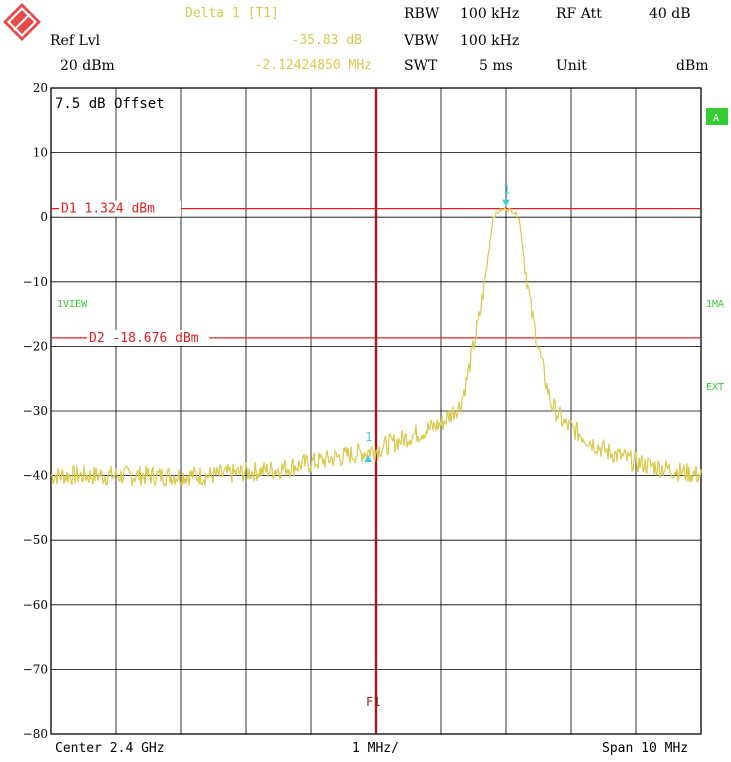  Describe the element at coordinates (421, 41) in the screenshot. I see `vbw-label: VBW` at that location.